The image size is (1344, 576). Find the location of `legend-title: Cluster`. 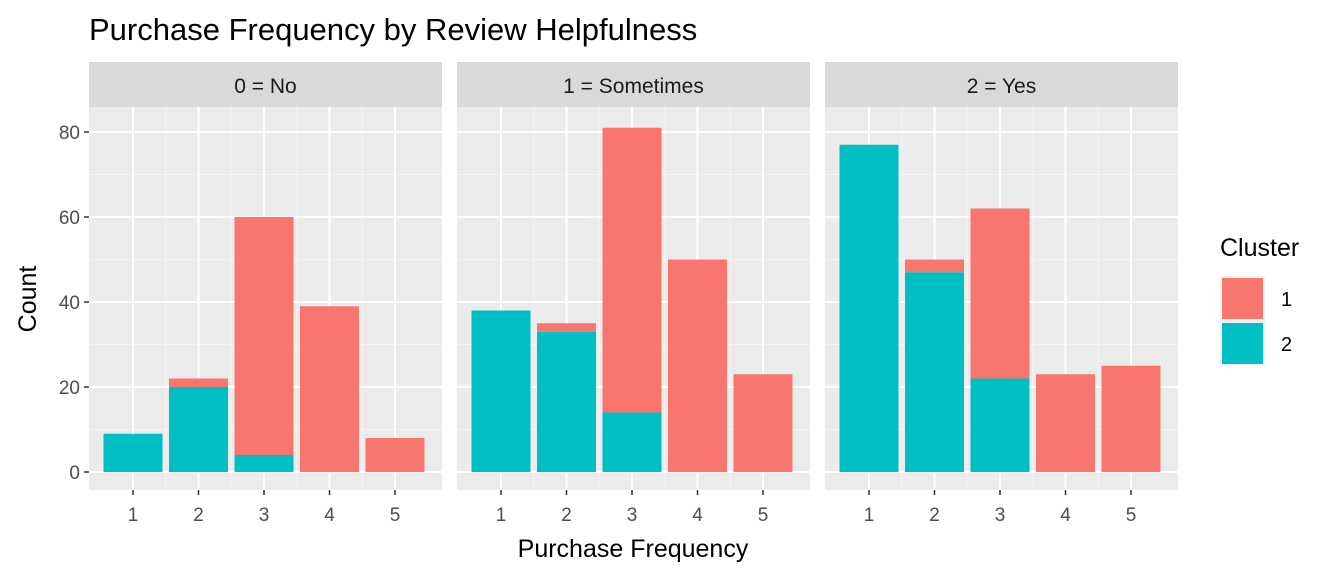

legend-title: Cluster is located at coordinates (1259, 248).